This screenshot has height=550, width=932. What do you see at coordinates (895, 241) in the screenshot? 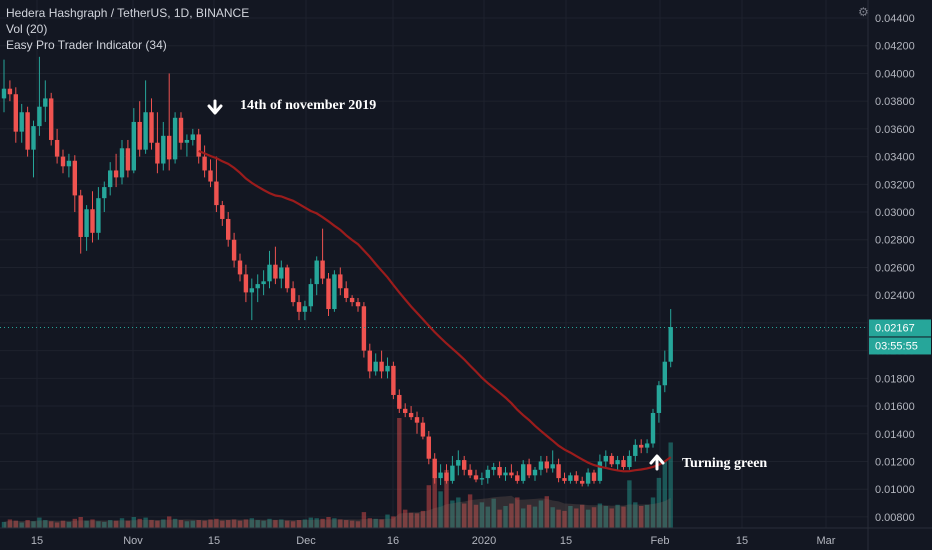
I see `y-tick-label: 0.02800` at bounding box center [895, 241].